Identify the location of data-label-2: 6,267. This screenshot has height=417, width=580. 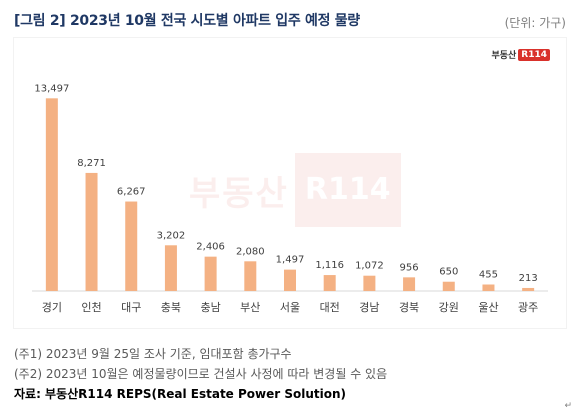
(131, 192).